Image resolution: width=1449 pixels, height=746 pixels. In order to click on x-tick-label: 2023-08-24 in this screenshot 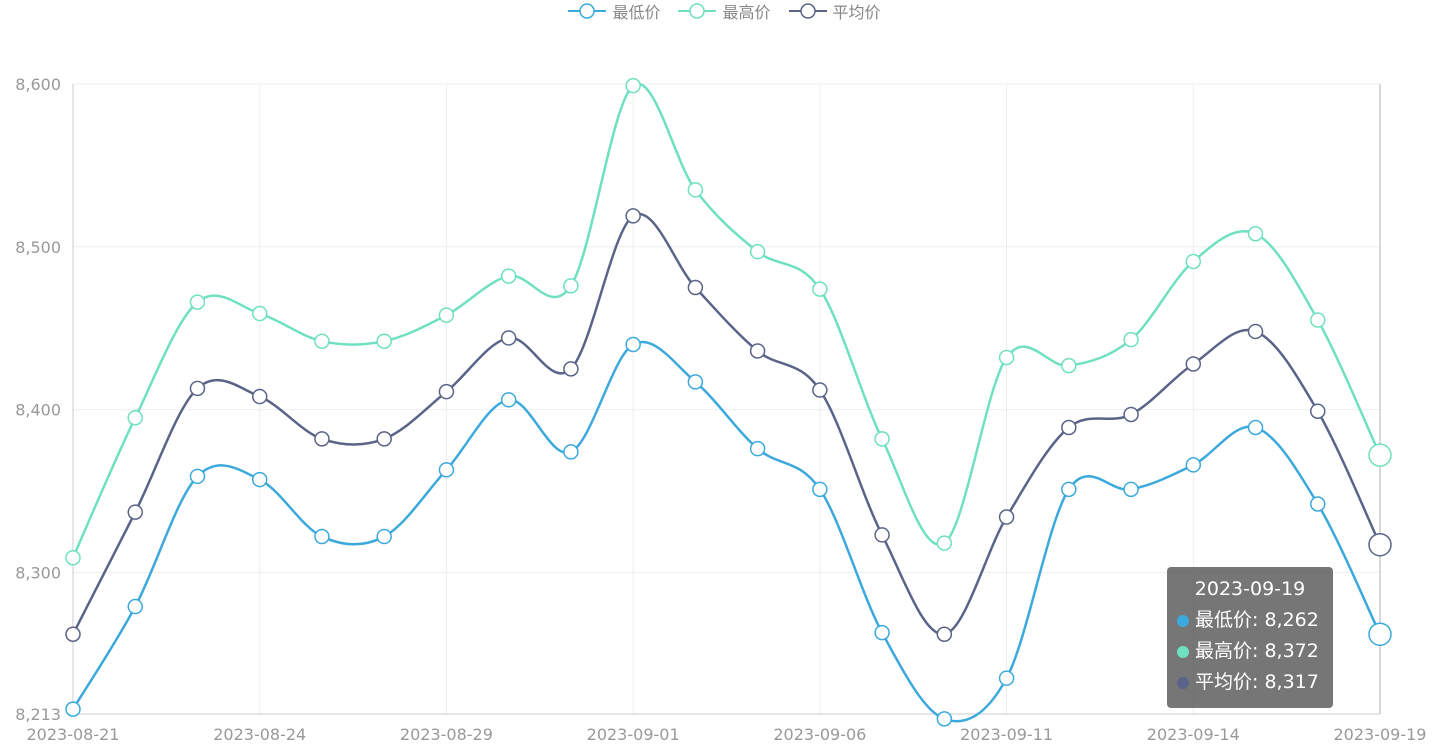, I will do `click(259, 734)`.